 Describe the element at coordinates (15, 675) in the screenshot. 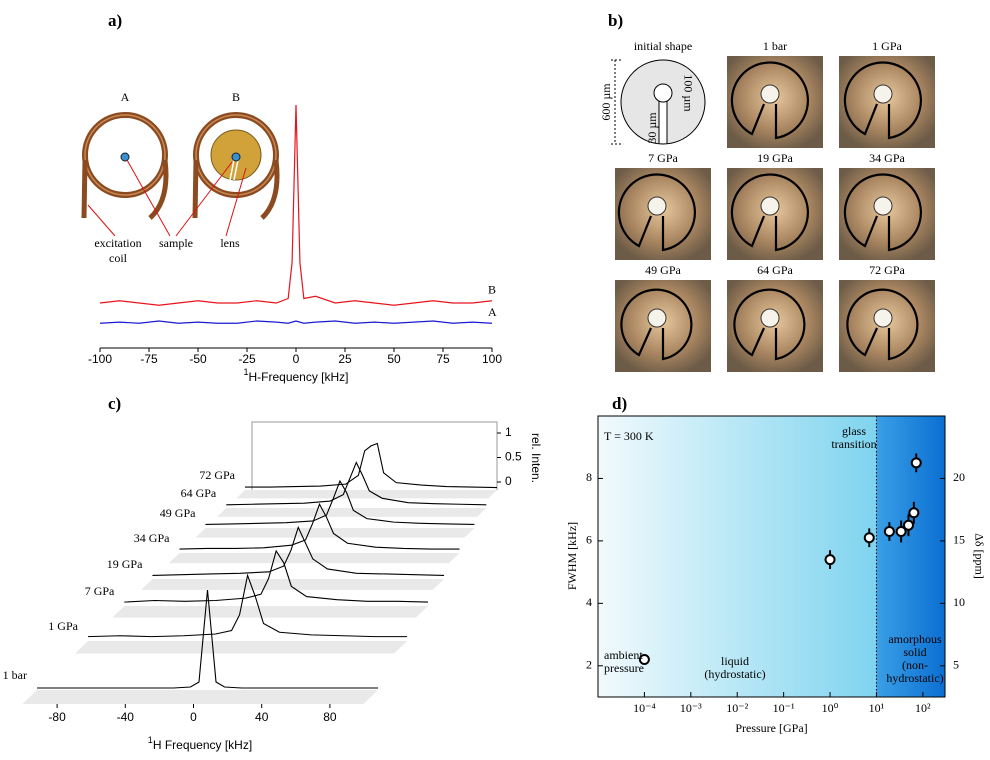

I see `series-label: 1 bar` at that location.